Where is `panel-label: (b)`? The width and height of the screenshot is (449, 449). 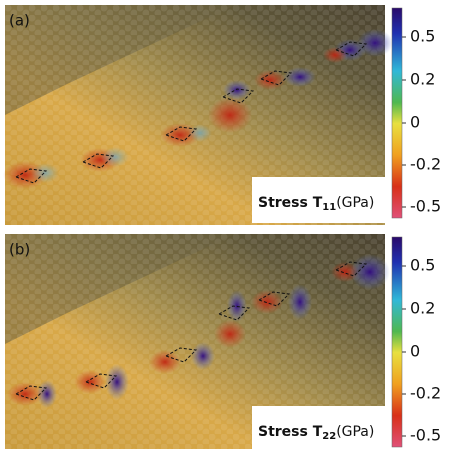 panel-label: (b) is located at coordinates (19, 250).